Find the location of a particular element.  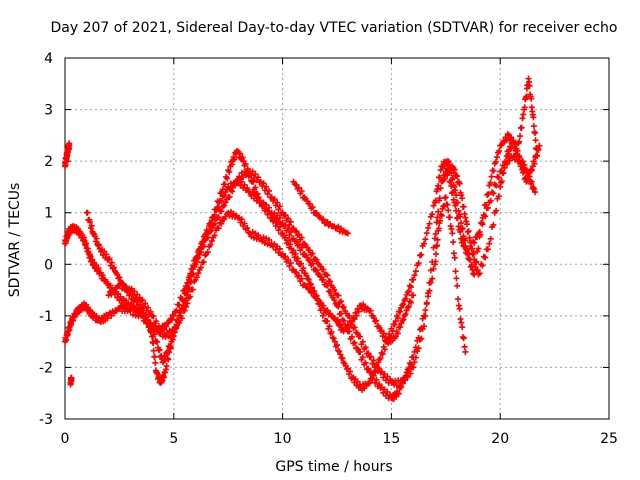

y-tick-label: -3 is located at coordinates (46, 420).